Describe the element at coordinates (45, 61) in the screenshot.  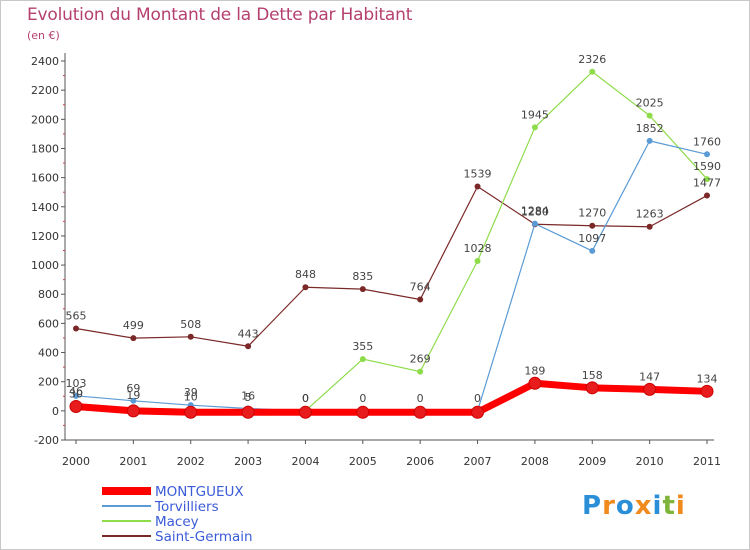
I see `y-tick-label: 2400` at that location.